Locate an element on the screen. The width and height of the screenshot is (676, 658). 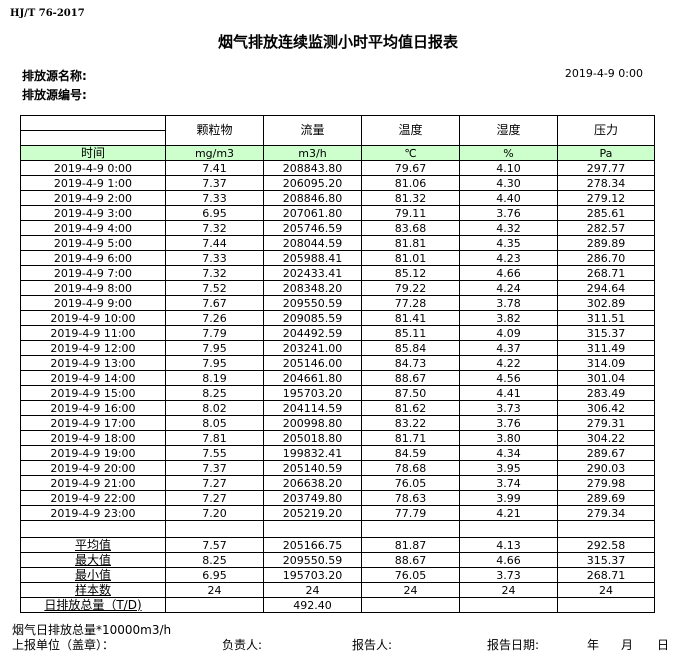
summary-row: 日排放总量（T/D) 492.40 is located at coordinates (337, 605).